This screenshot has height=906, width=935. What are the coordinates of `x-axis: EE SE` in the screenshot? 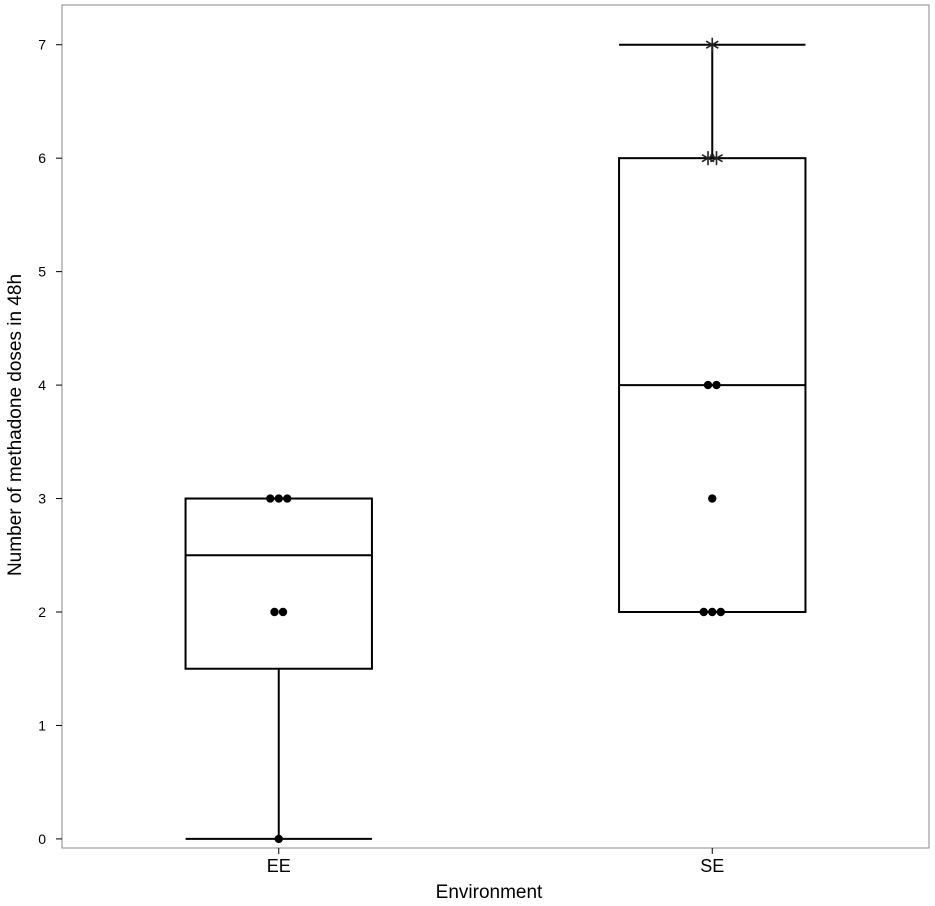 It's located at (495, 862).